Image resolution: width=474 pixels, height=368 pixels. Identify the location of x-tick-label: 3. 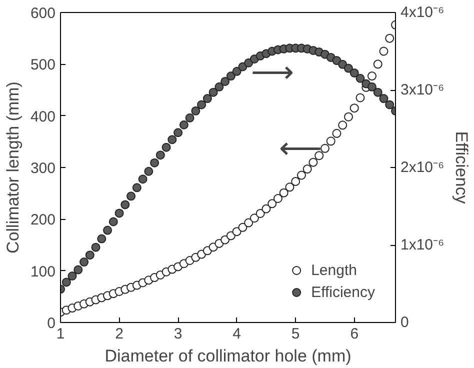
(178, 334).